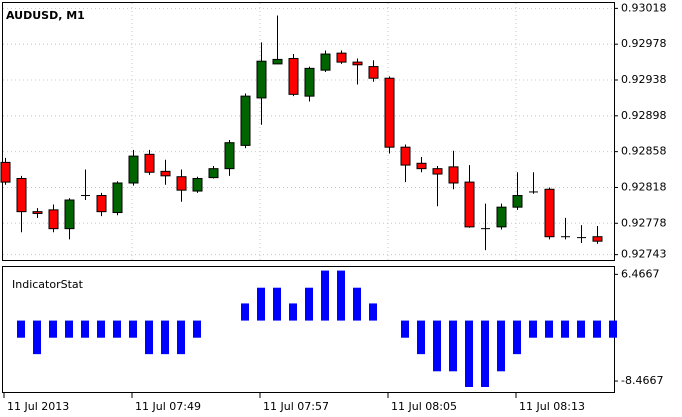 This screenshot has width=682, height=417. Describe the element at coordinates (644, 115) in the screenshot. I see `y-tick-label: 0.92898` at that location.